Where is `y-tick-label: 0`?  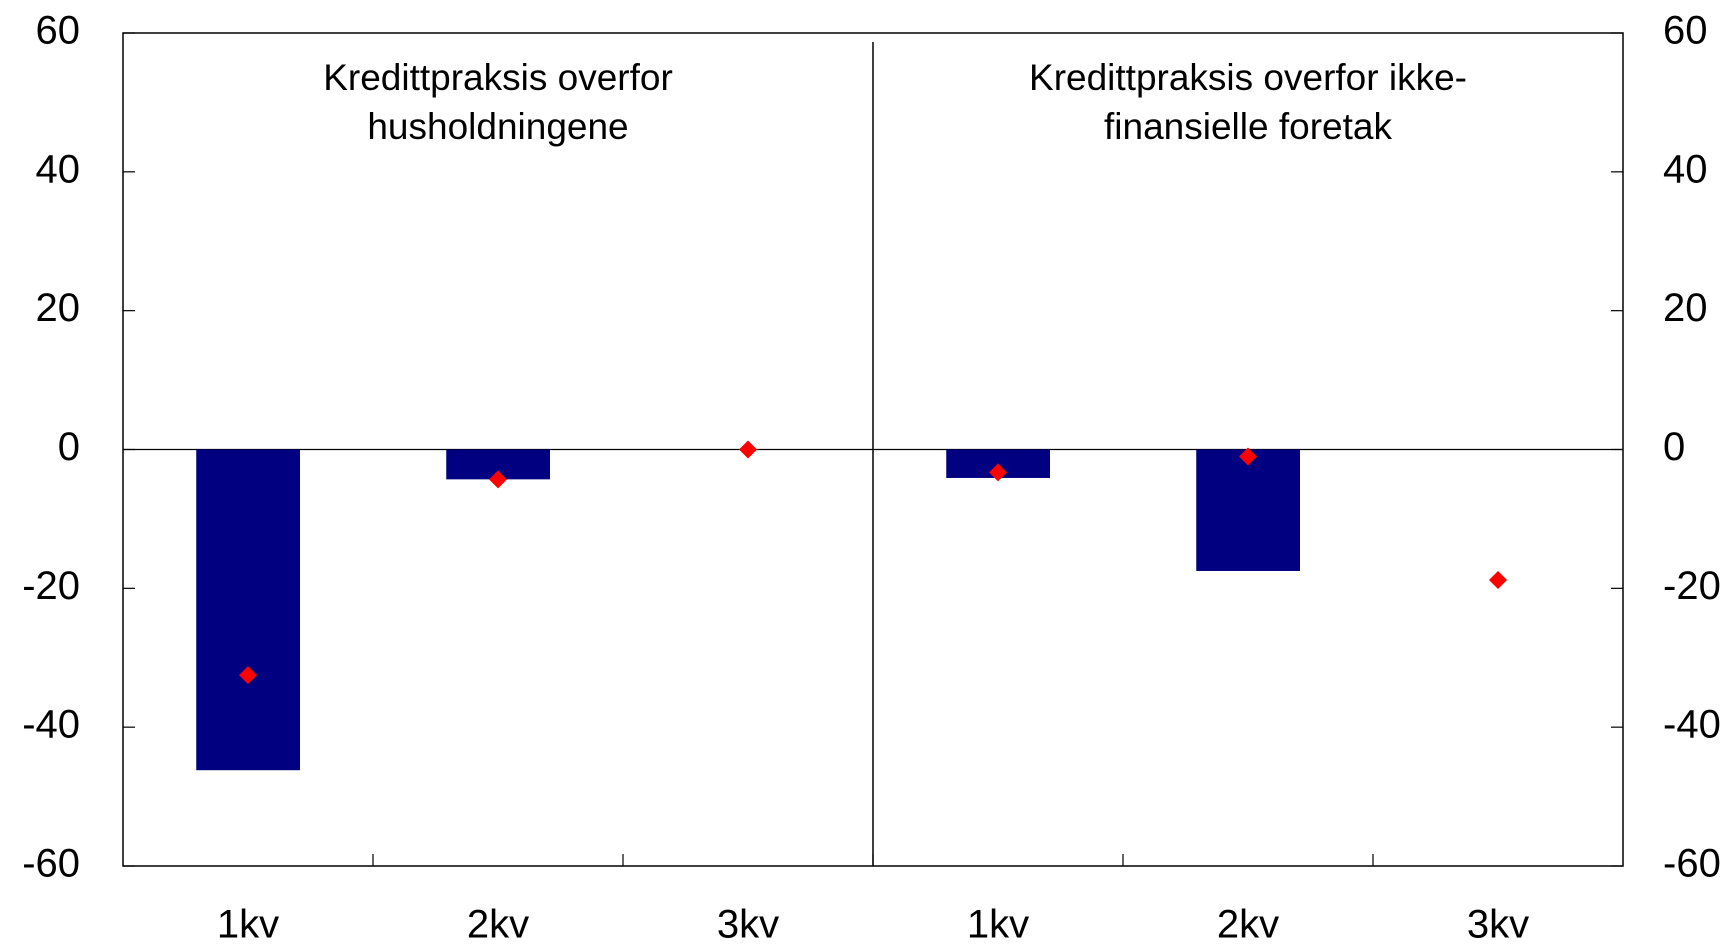
y-tick-label: 0 is located at coordinates (69, 447).